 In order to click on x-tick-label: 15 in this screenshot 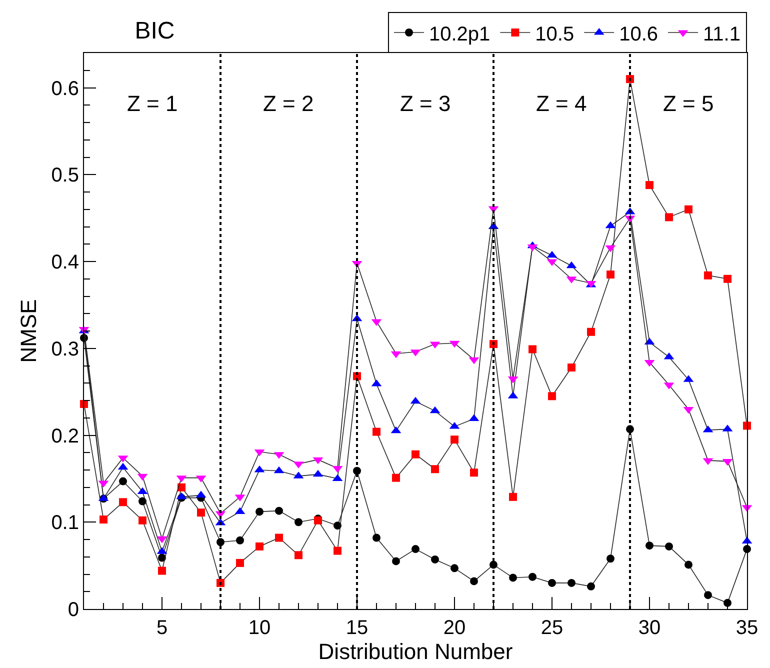, I will do `click(357, 628)`.